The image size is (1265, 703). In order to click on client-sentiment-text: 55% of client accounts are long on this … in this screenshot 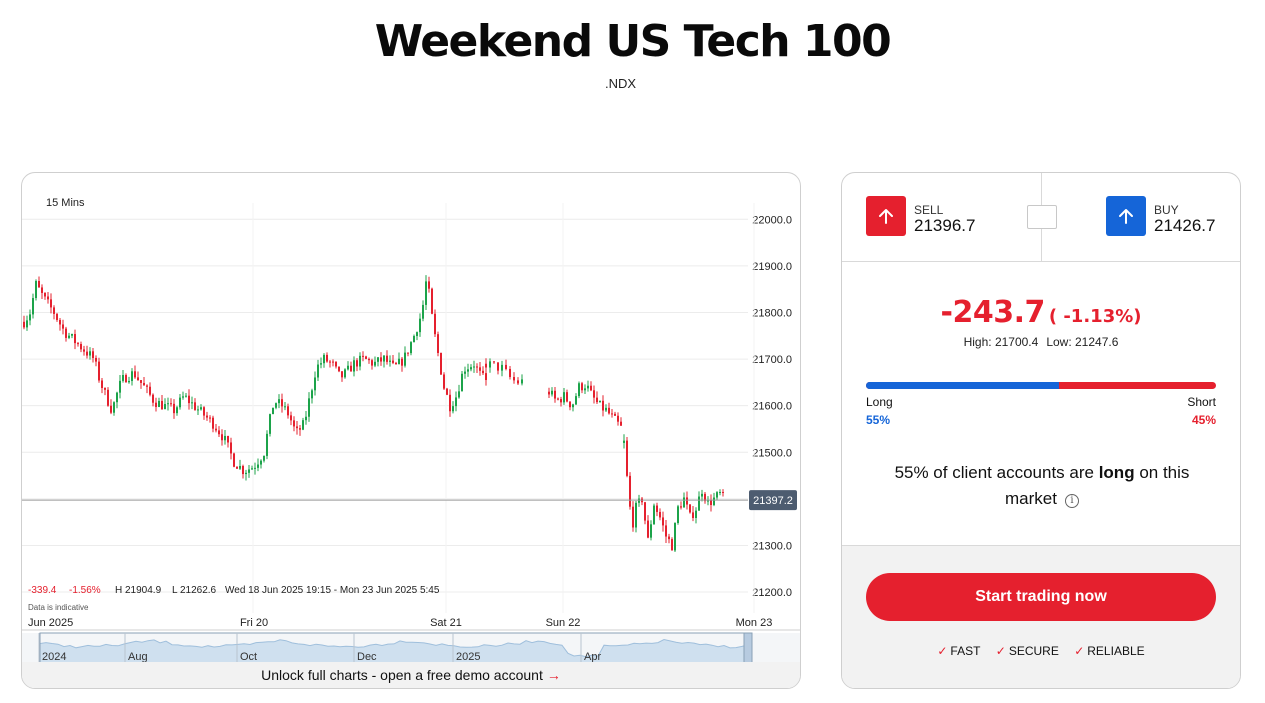, I will do `click(1042, 486)`.